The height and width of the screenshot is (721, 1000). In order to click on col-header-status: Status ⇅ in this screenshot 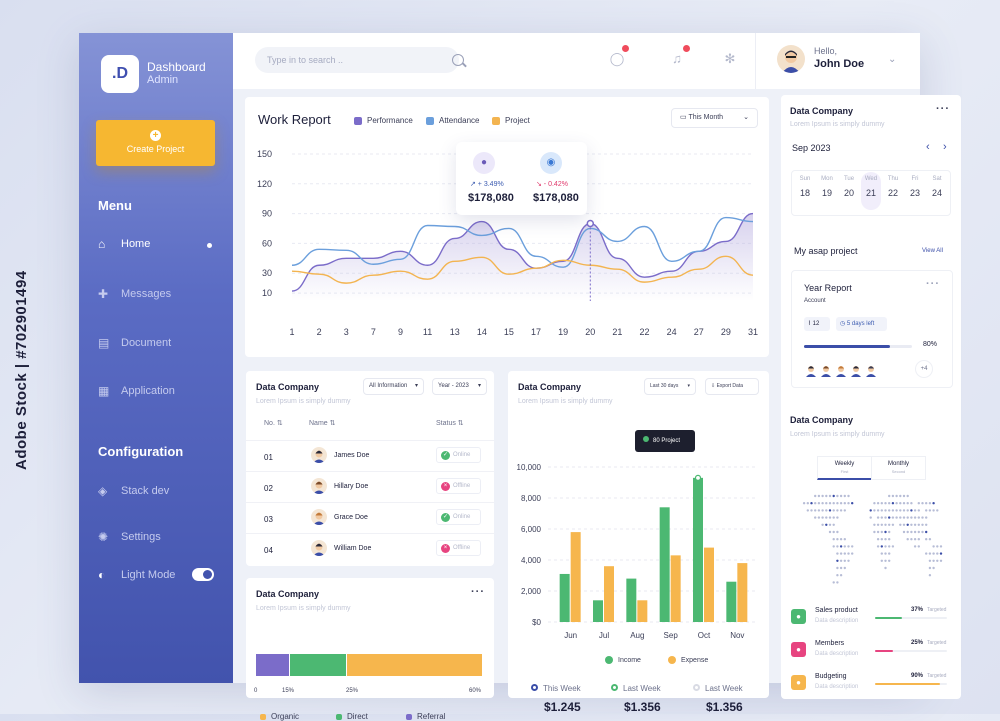, I will do `click(450, 423)`.